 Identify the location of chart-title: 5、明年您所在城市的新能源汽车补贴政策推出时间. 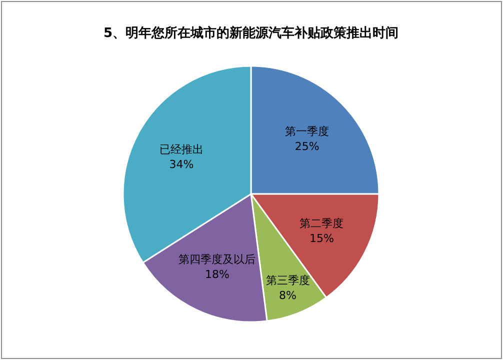
(251, 33).